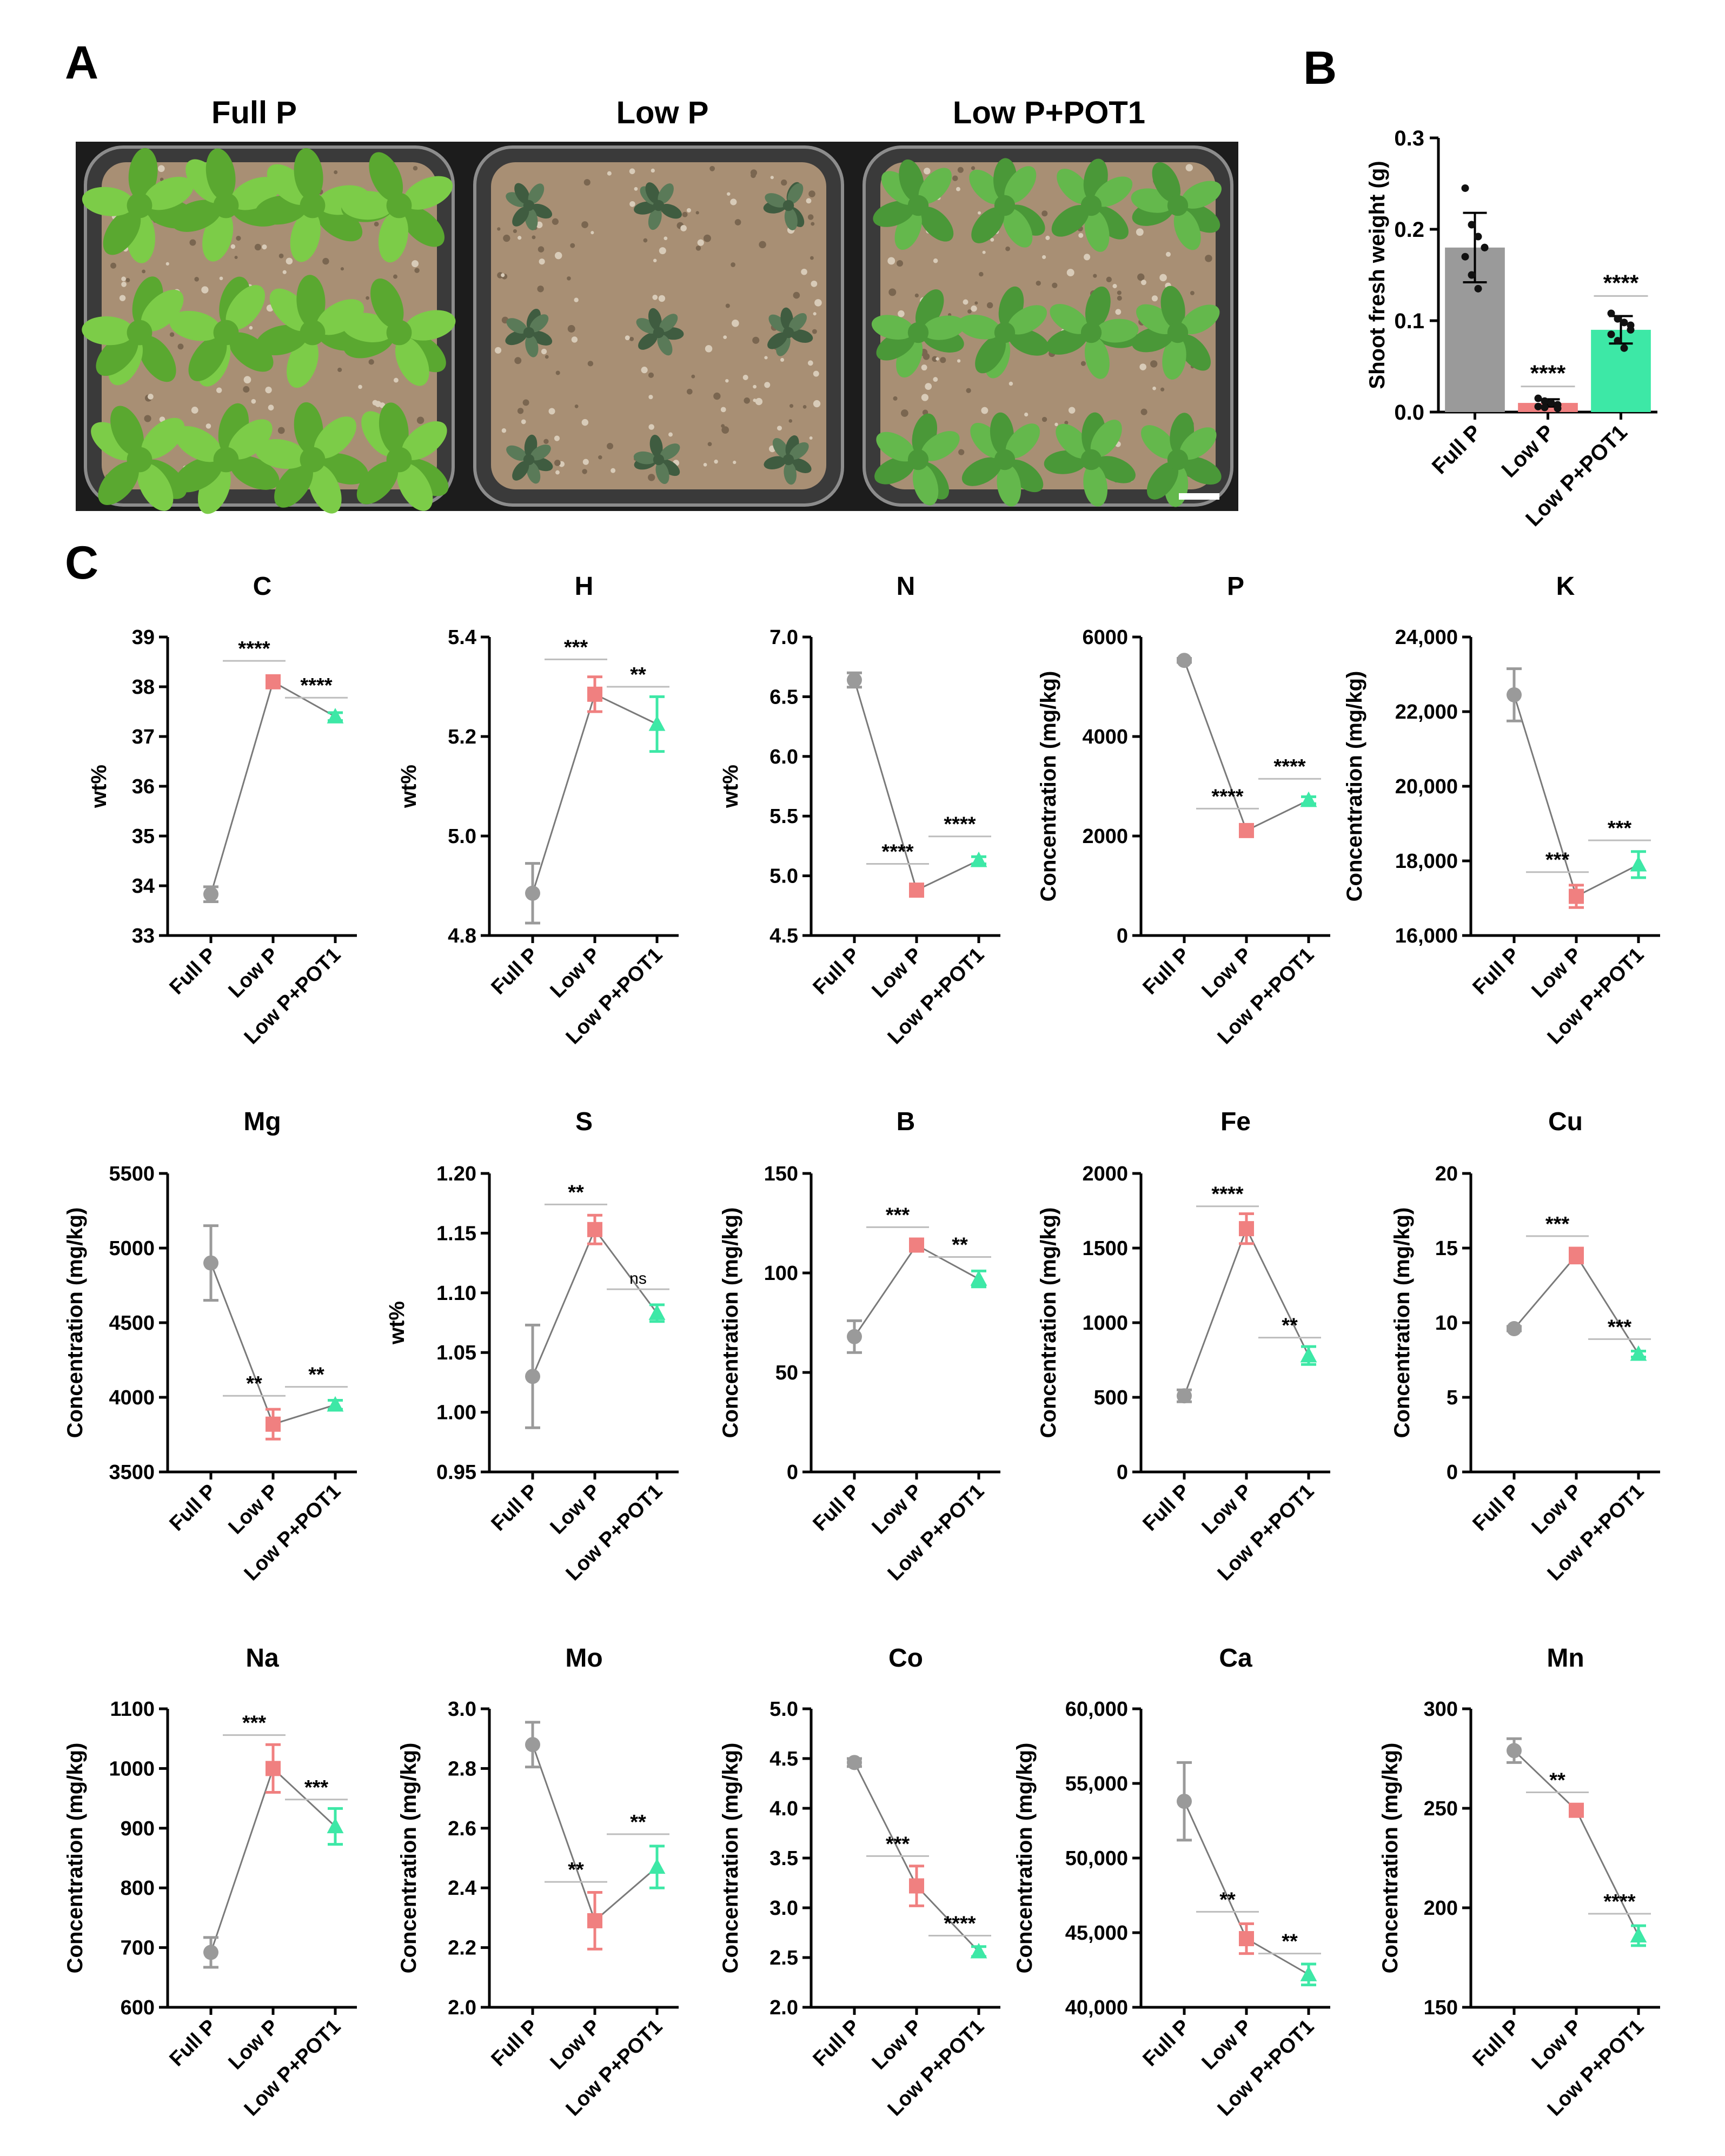  Describe the element at coordinates (81, 563) in the screenshot. I see `panel-label-c: C` at that location.